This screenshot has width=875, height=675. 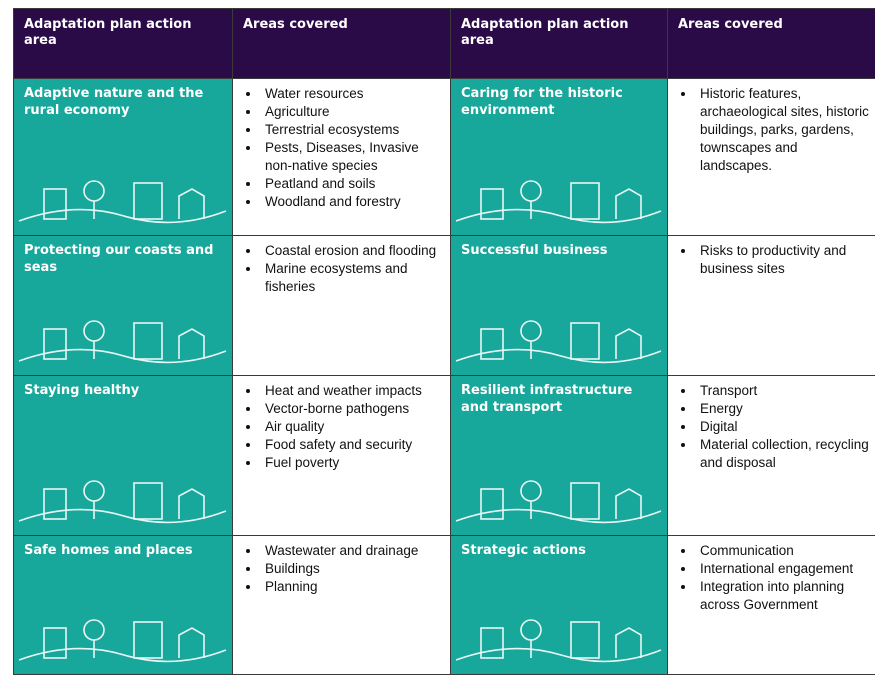 I want to click on area-title: Adaptive nature and the rural economy, so click(x=123, y=99).